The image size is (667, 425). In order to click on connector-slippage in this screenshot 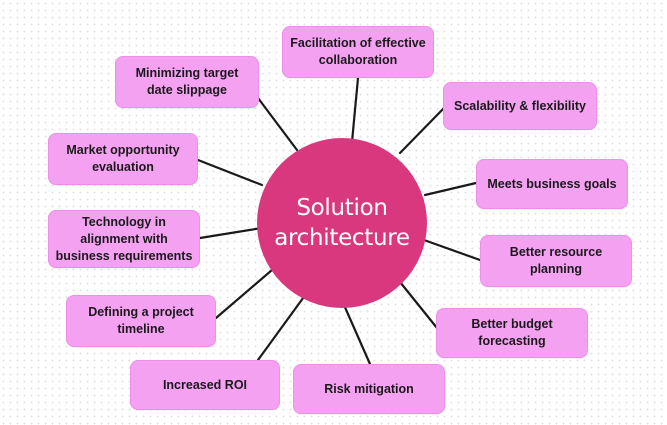, I will do `click(277, 124)`.